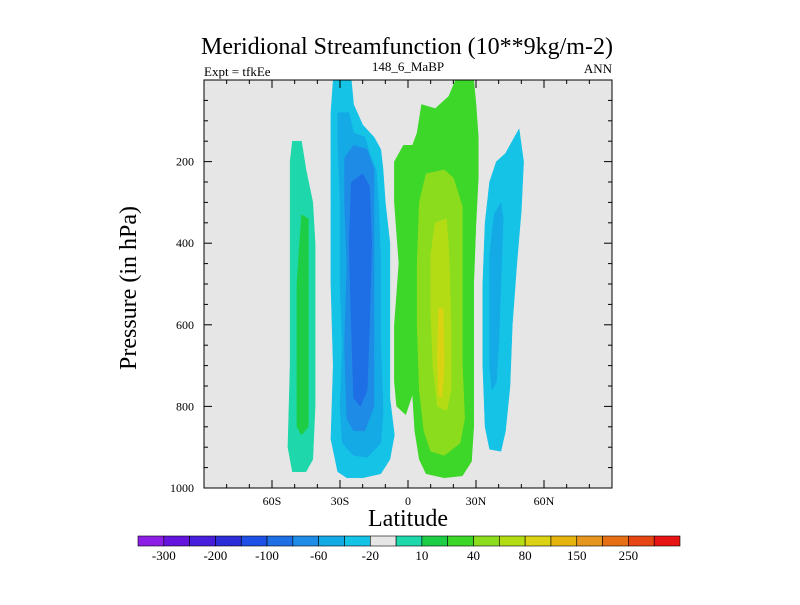 This screenshot has width=800, height=605. I want to click on colorbar: -300 -200 -100 -60 -20 10 40 80 150 250, so click(409, 549).